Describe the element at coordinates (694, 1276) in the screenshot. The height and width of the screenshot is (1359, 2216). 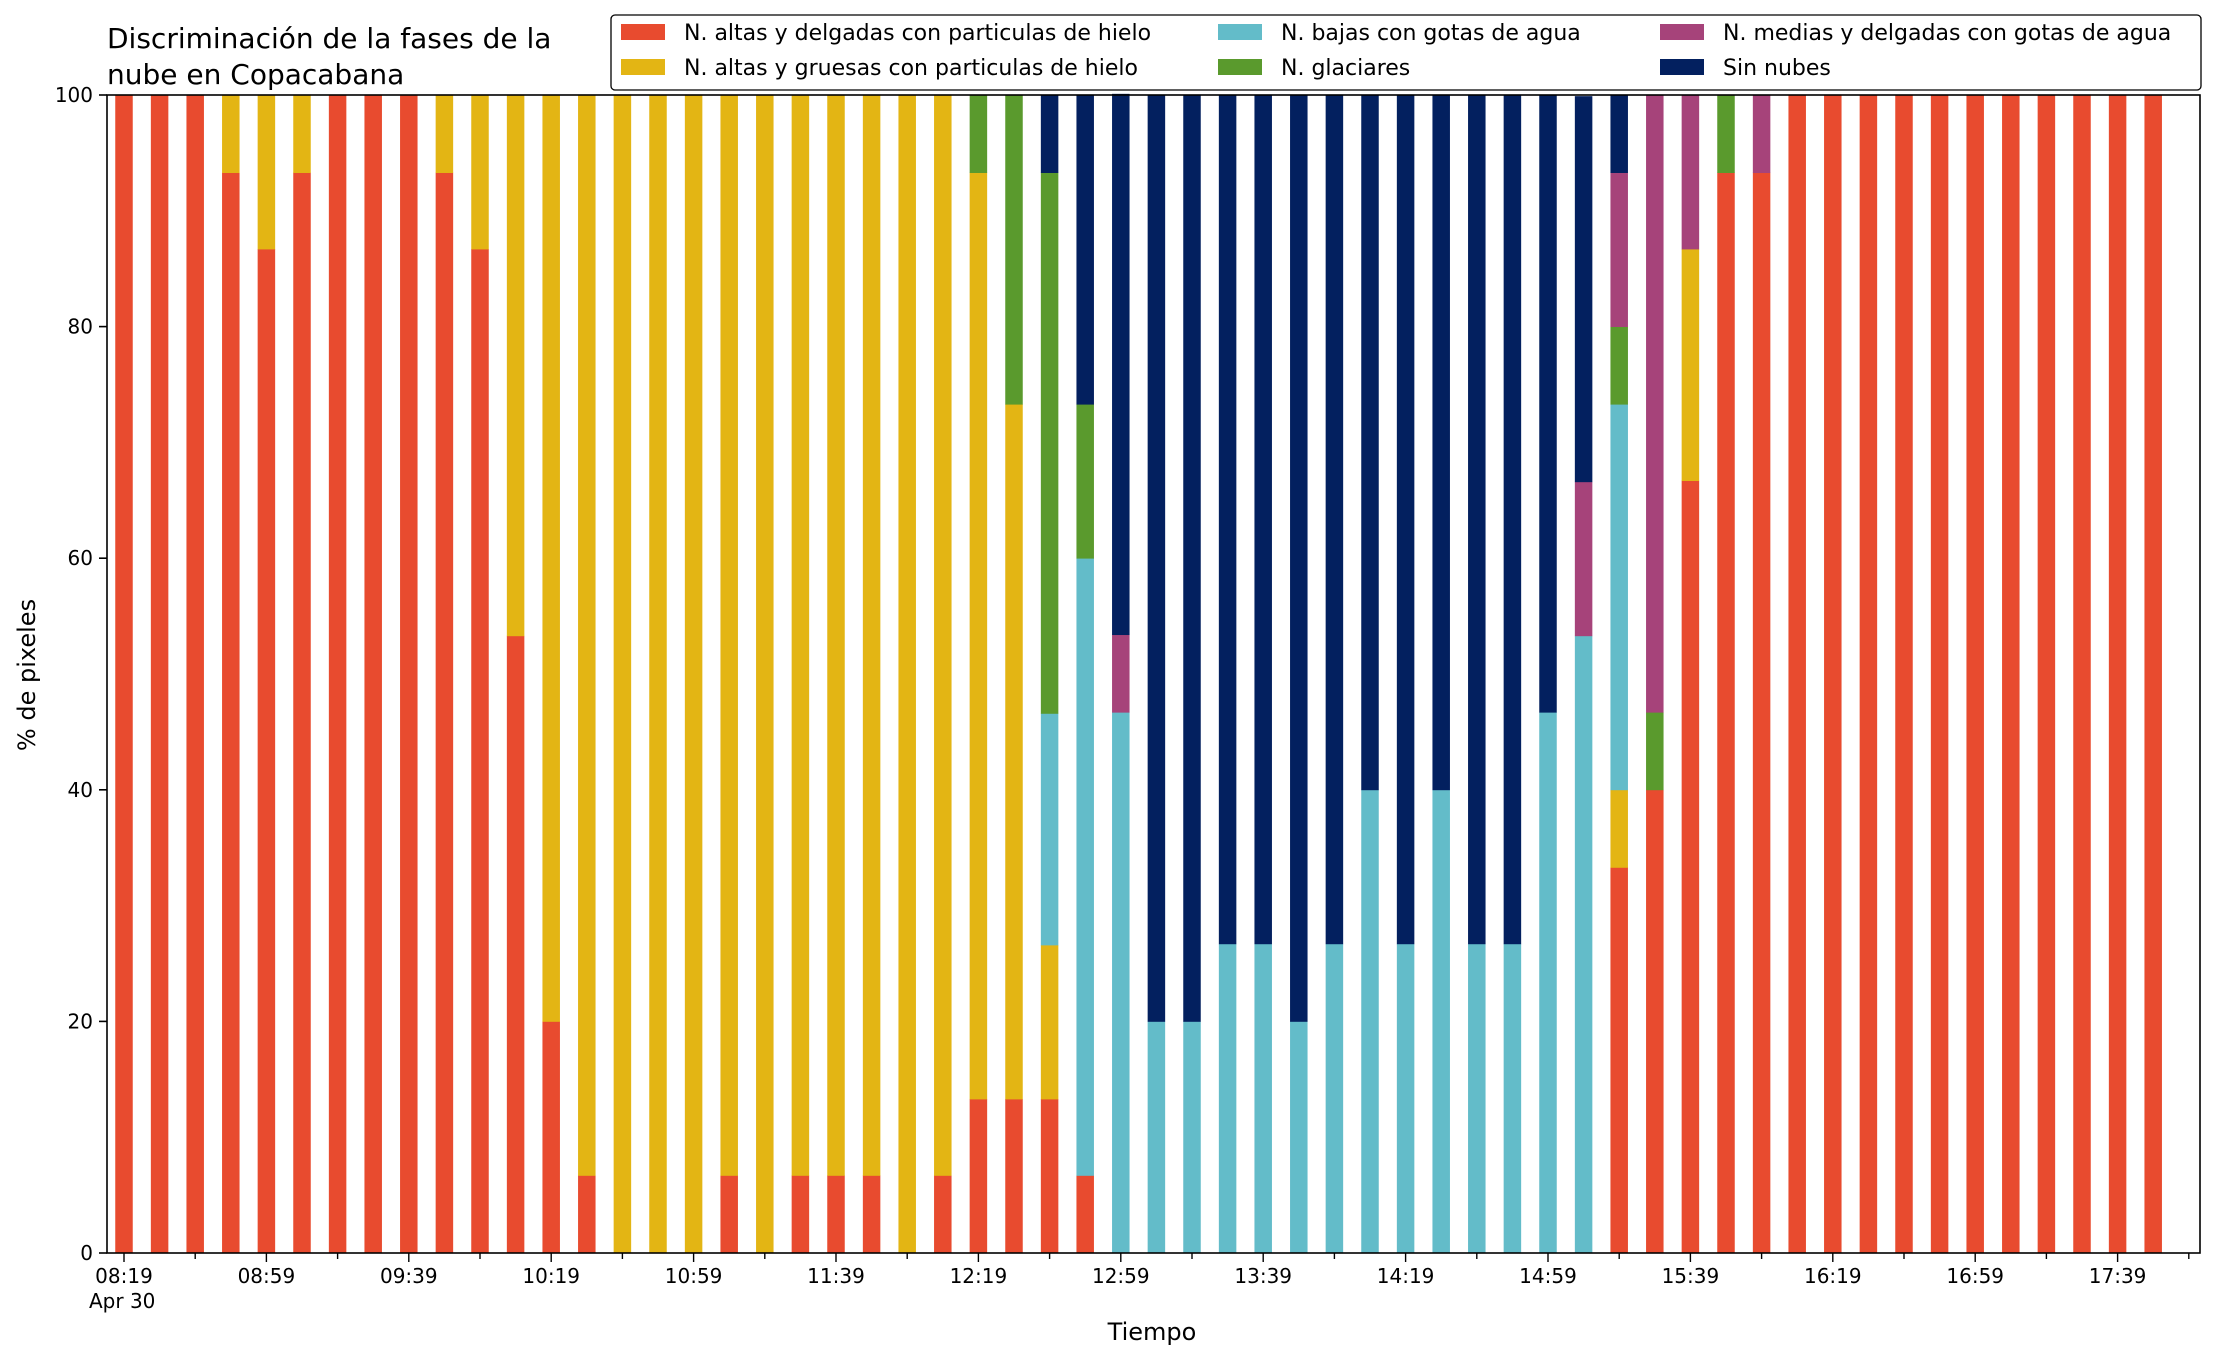
I see `x-tick-label-4: 10:59` at that location.